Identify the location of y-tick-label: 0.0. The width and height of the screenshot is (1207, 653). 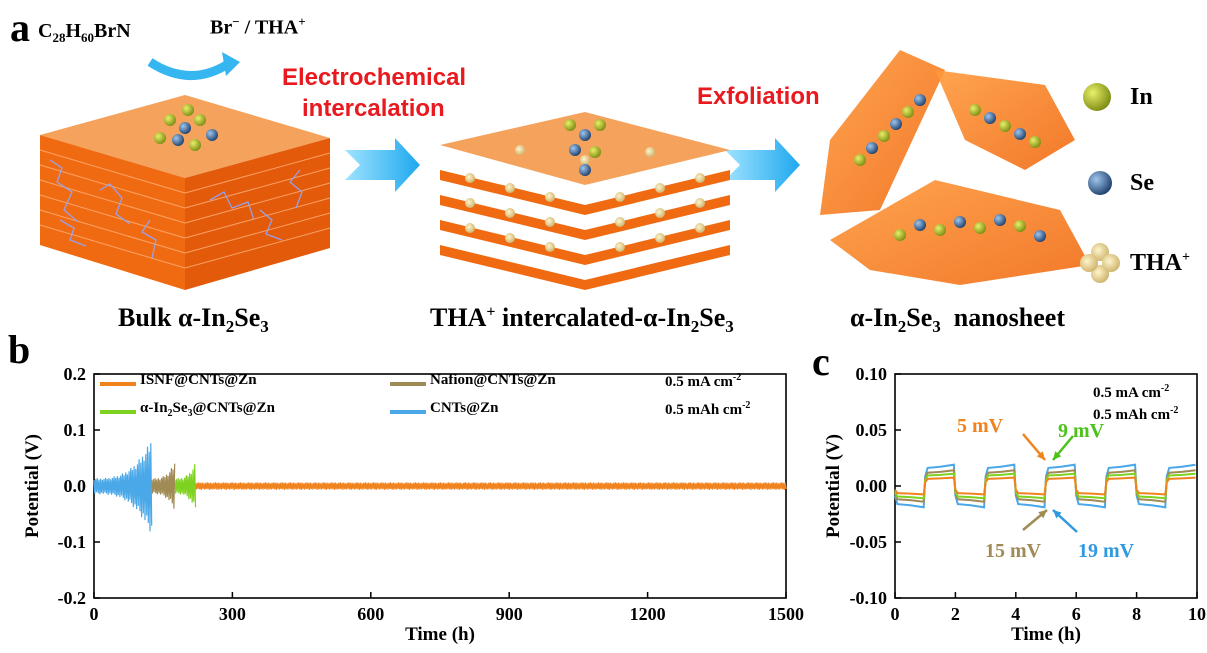
(75, 486).